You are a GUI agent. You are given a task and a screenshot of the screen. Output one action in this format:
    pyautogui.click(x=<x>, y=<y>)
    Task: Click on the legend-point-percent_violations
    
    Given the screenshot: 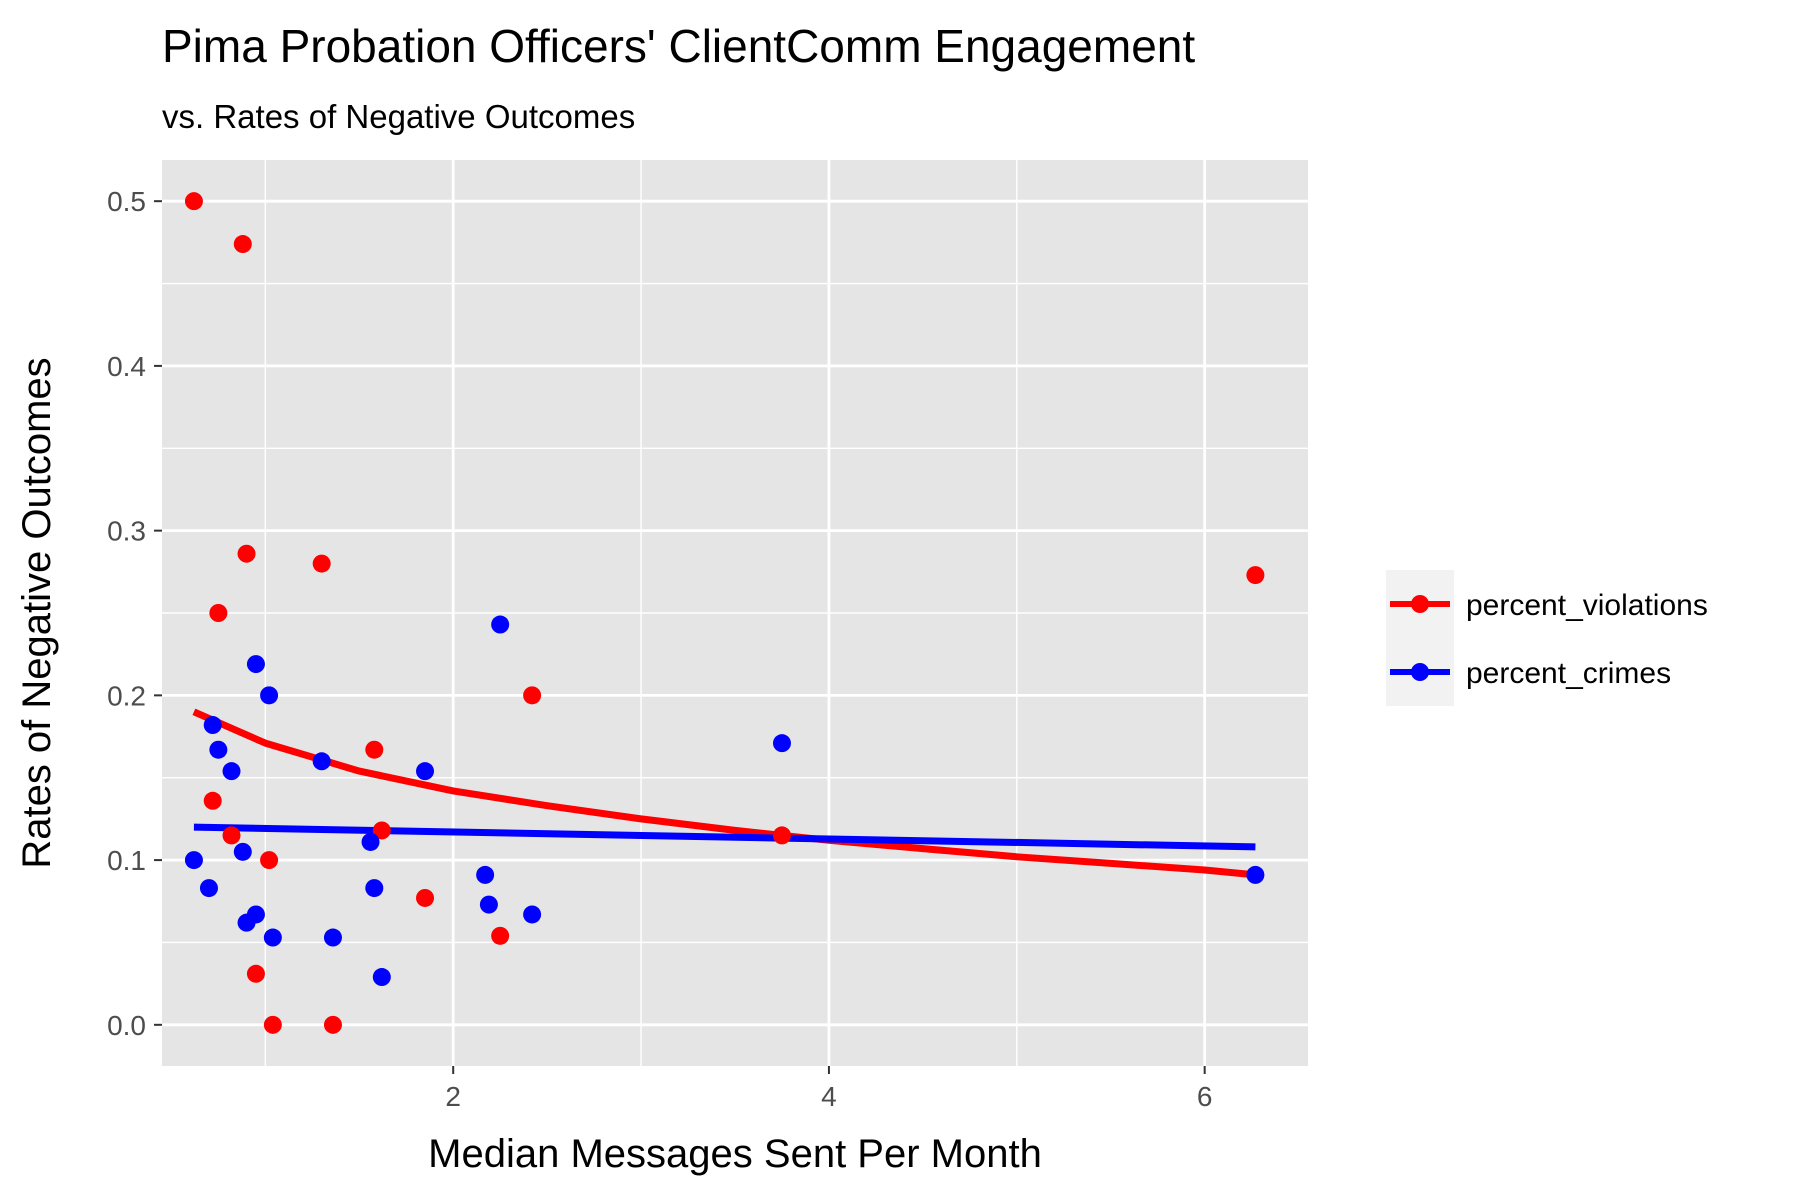 What is the action you would take?
    pyautogui.click(x=1420, y=604)
    